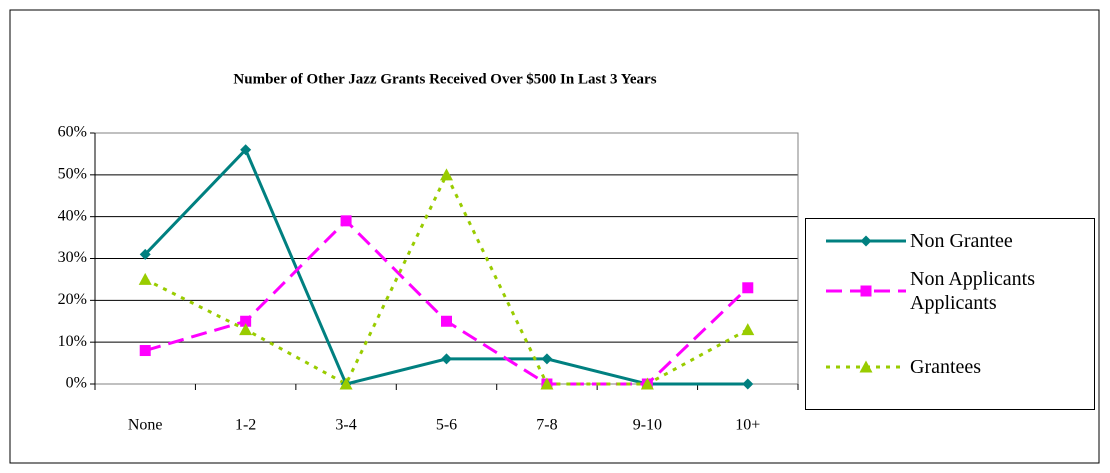  I want to click on legend-entry: Grantees, so click(950, 367).